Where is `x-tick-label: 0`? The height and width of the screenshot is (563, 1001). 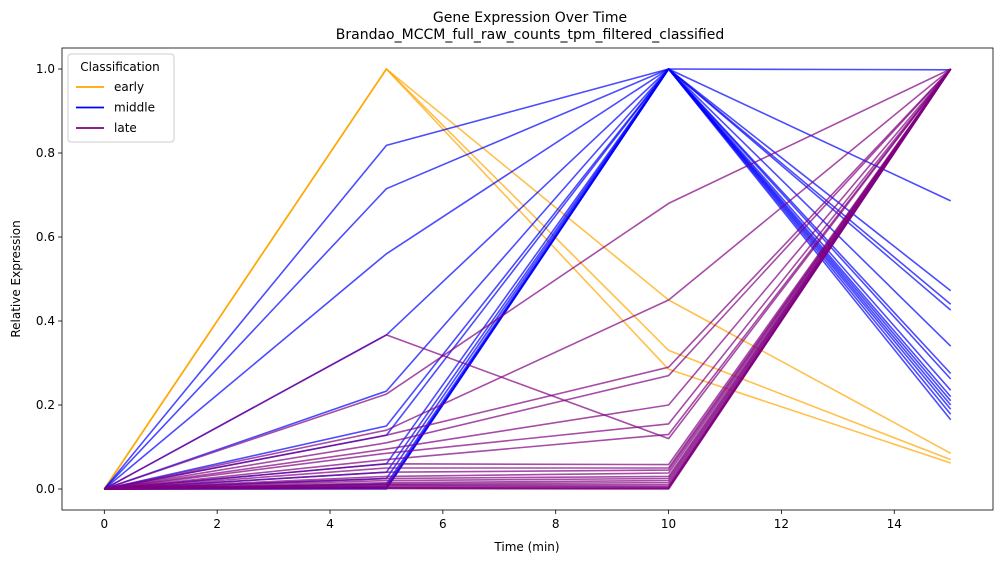 x-tick-label: 0 is located at coordinates (104, 524).